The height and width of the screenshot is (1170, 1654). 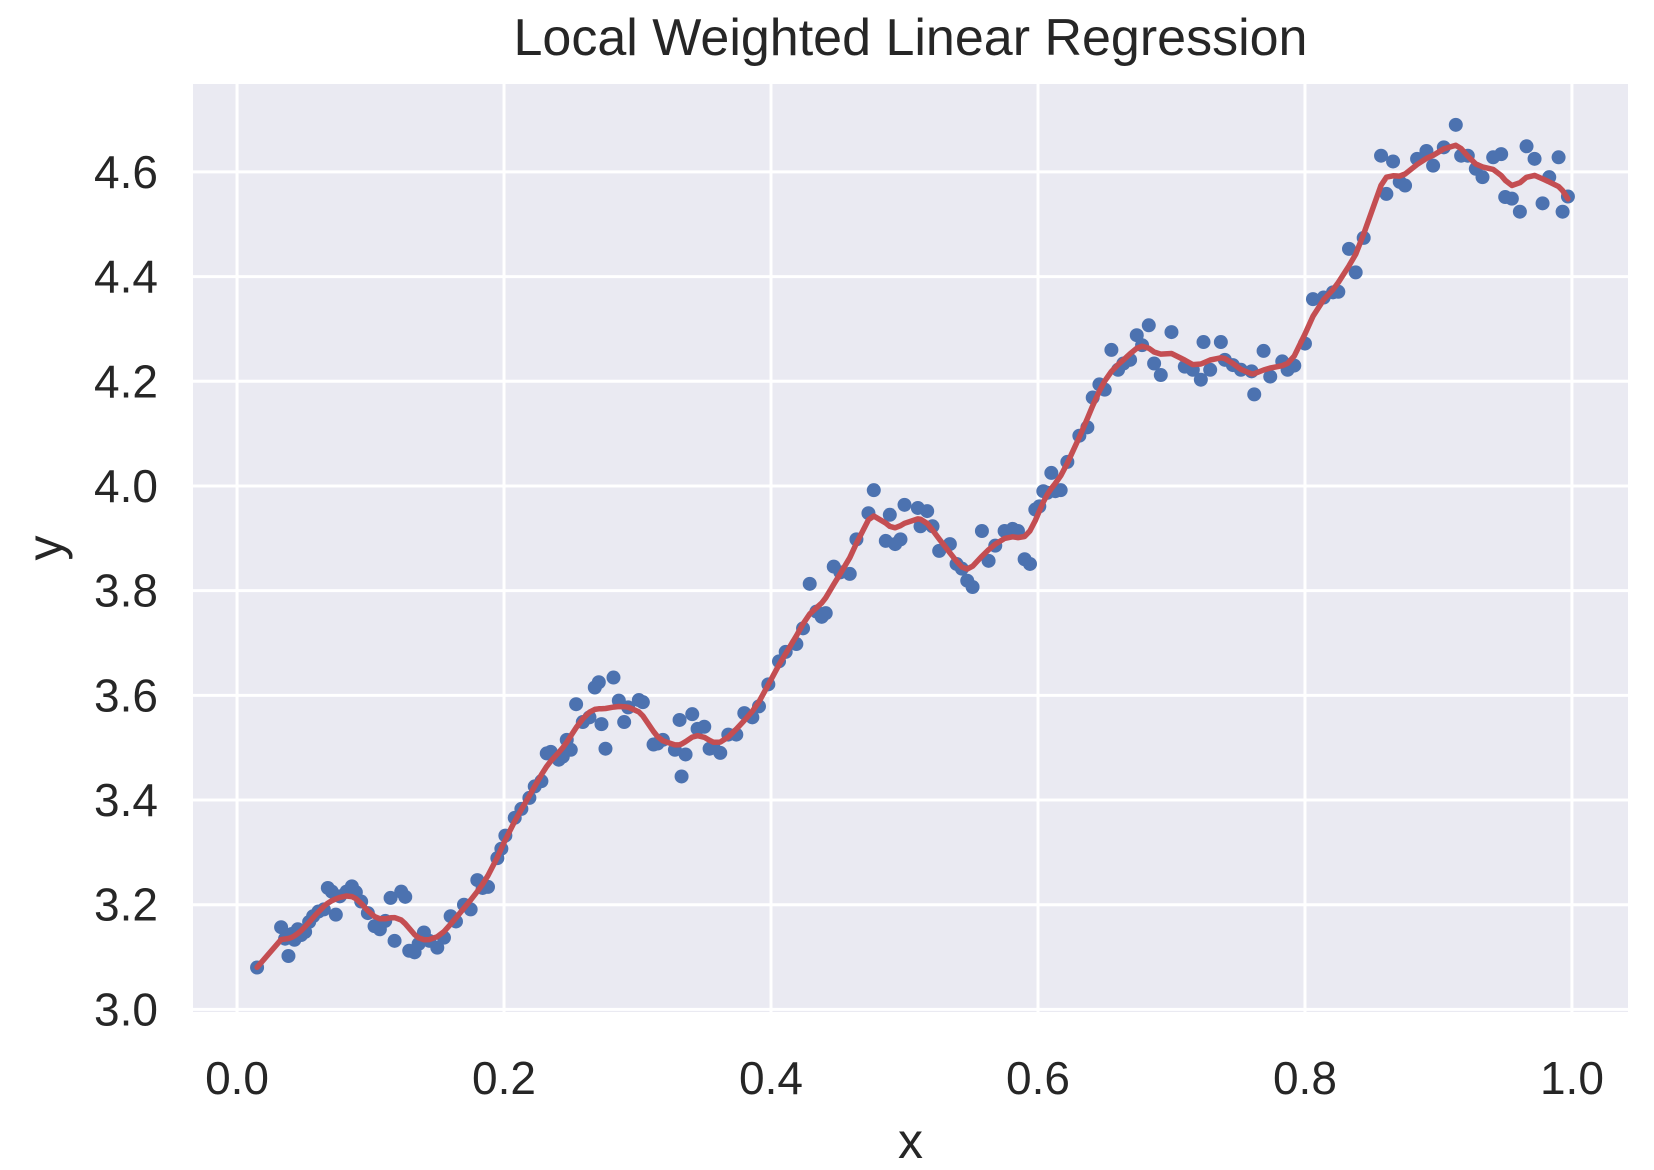 What do you see at coordinates (126, 381) in the screenshot?
I see `y-tick-label: 4.2` at bounding box center [126, 381].